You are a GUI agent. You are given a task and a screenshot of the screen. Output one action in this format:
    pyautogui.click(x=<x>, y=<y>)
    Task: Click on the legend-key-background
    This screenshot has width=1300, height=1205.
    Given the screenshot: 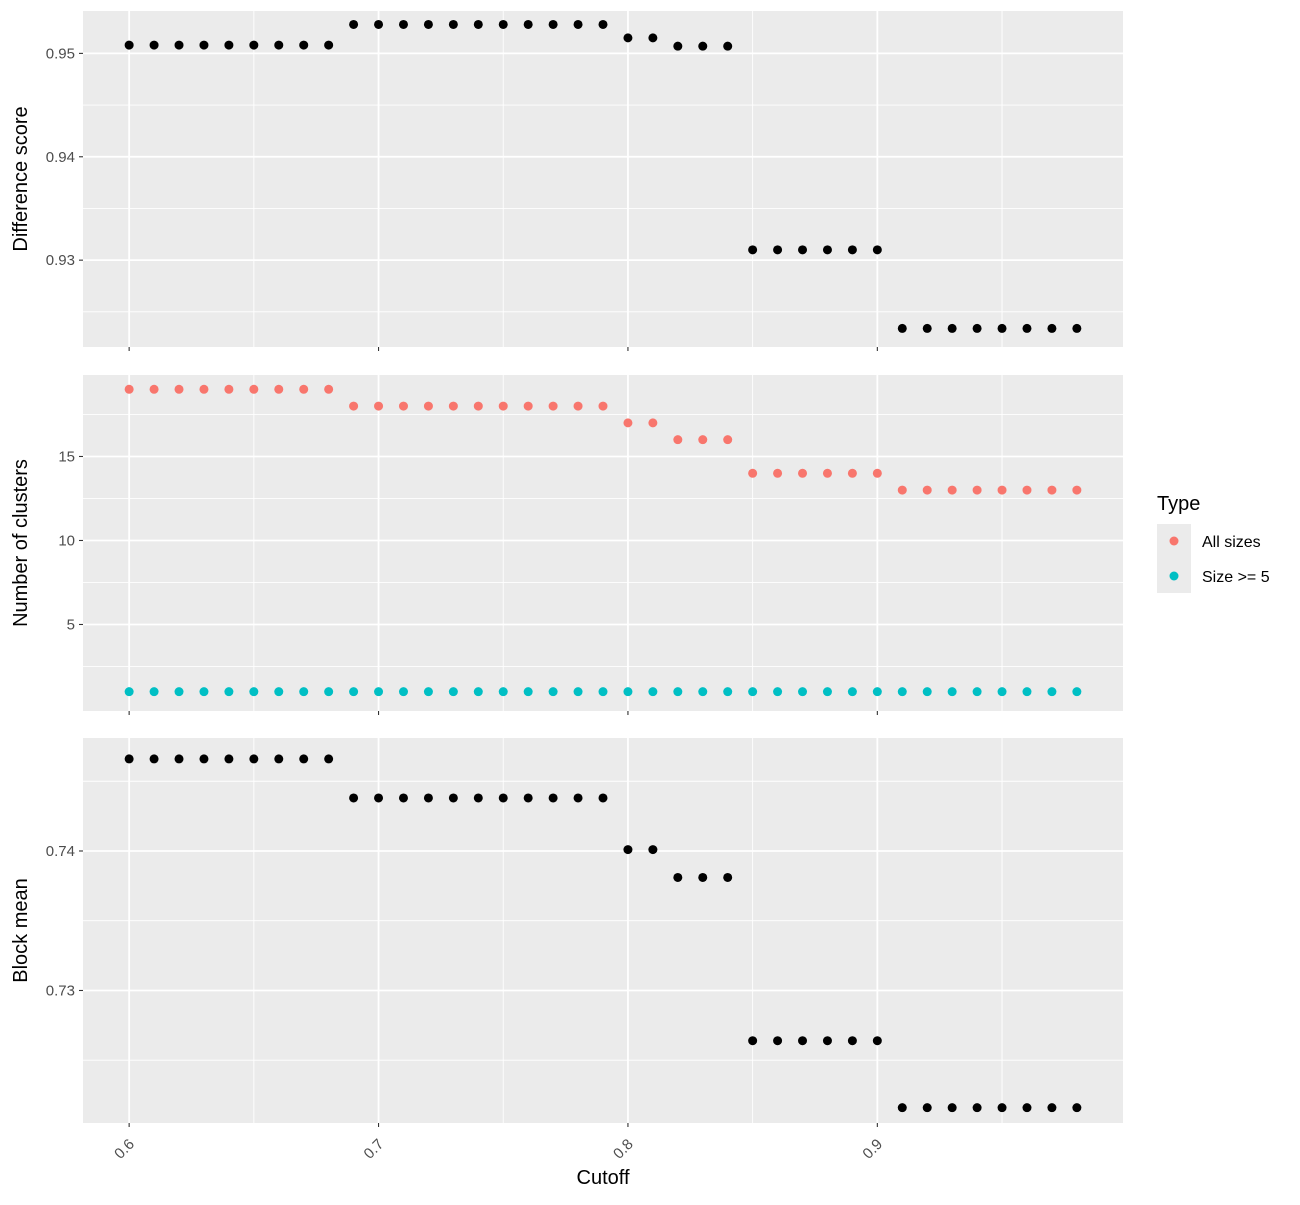 What is the action you would take?
    pyautogui.click(x=1174, y=558)
    